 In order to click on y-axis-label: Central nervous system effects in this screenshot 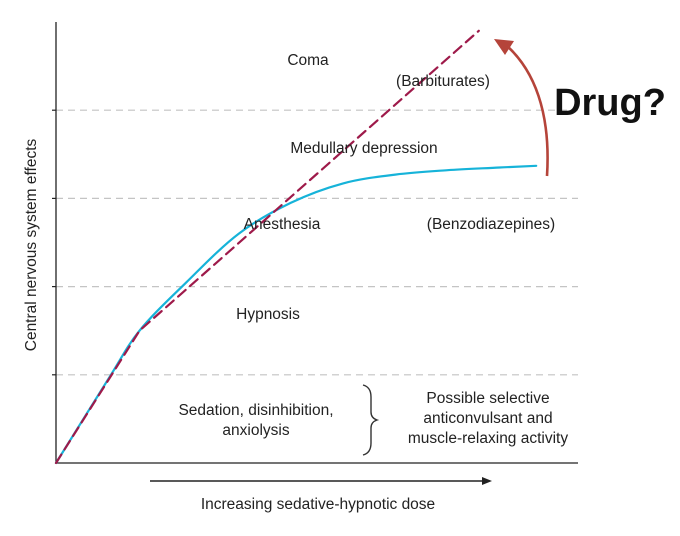, I will do `click(31, 245)`.